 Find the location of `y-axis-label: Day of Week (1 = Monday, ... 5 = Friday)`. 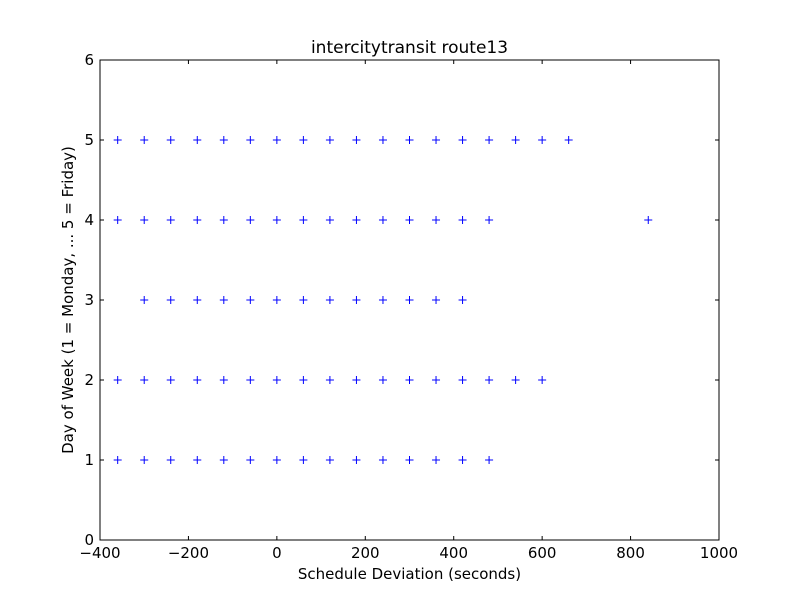

y-axis-label: Day of Week (1 = Monday, ... 5 = Friday) is located at coordinates (68, 300).